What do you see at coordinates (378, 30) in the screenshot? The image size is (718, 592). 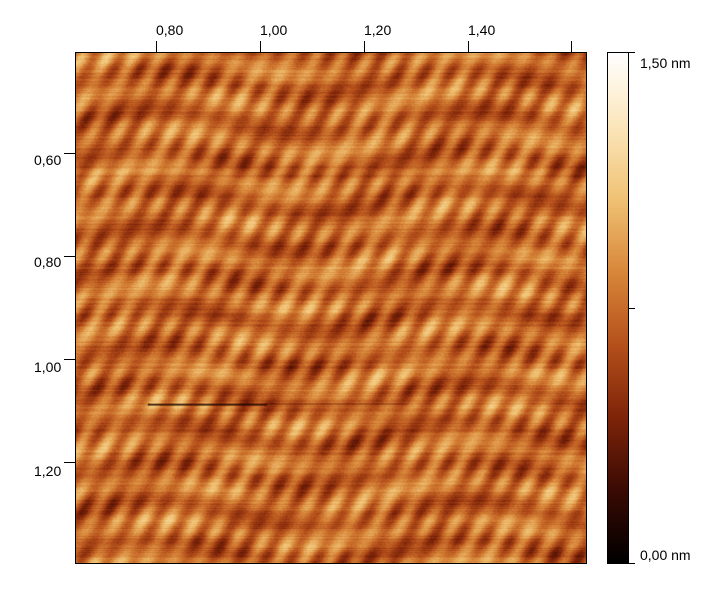 I see `x-tick-label-120: 1,20` at bounding box center [378, 30].